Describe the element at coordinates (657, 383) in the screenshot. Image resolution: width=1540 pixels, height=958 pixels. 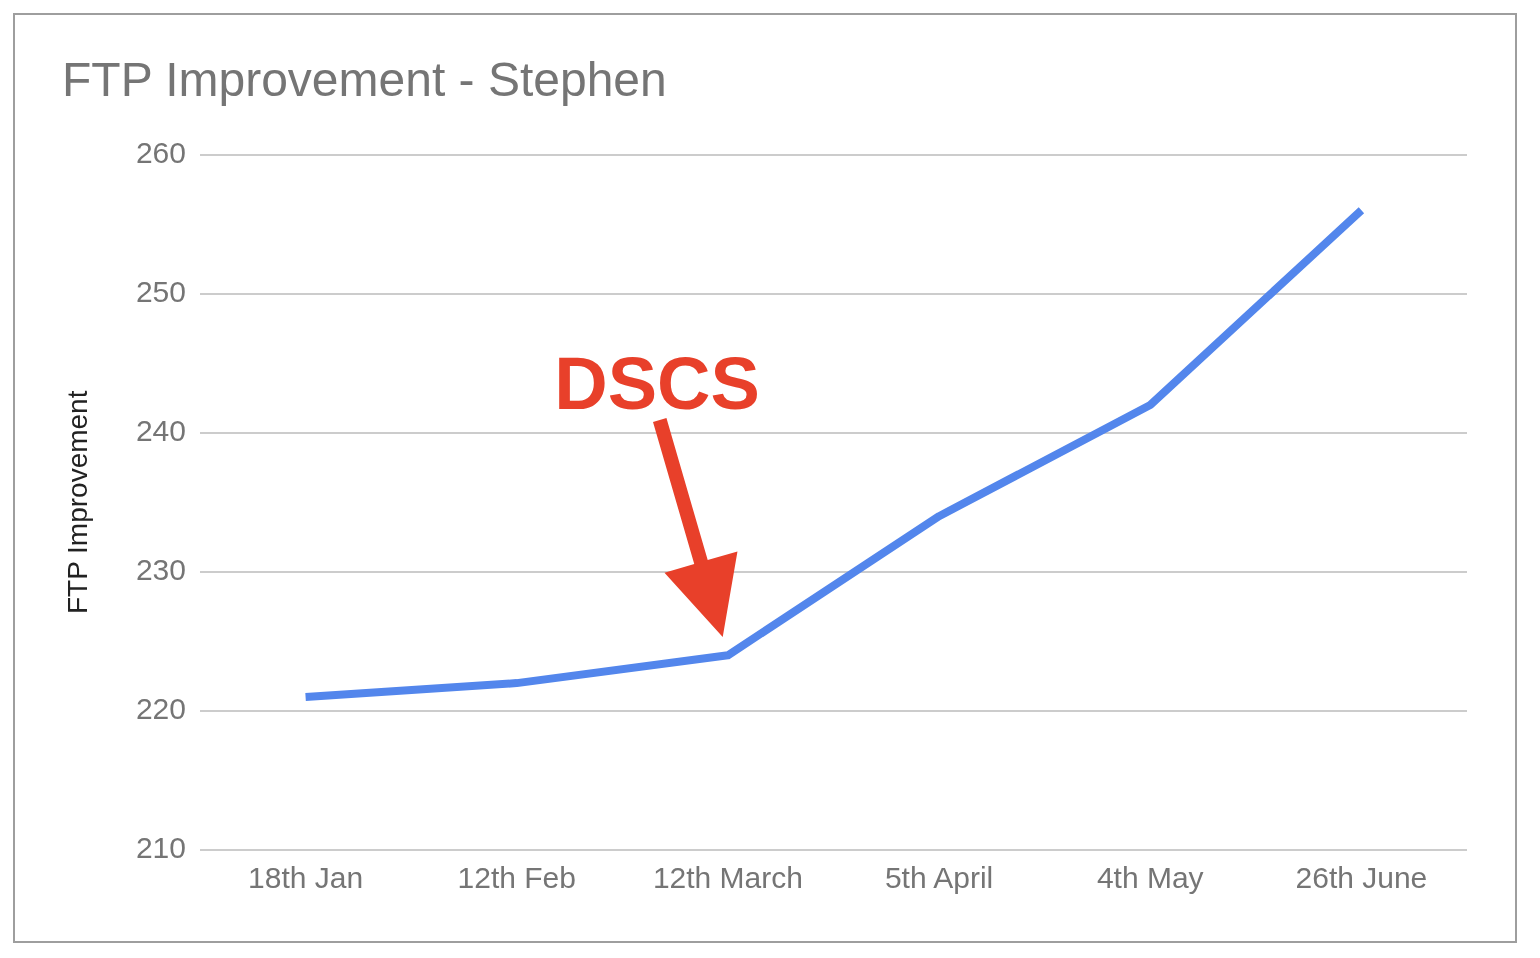
I see `annotation: DSCS` at that location.